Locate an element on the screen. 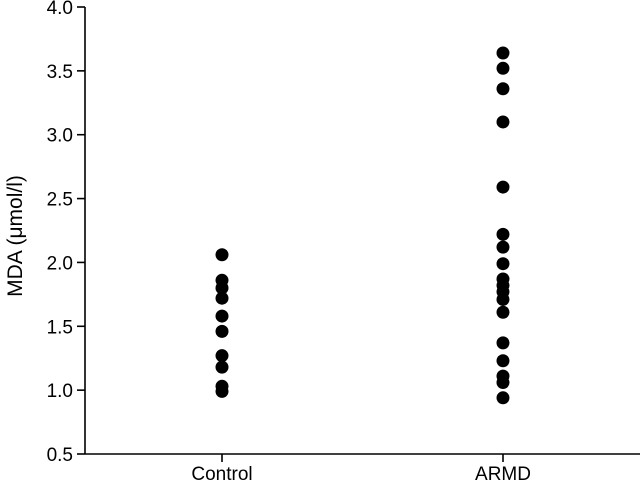 Image resolution: width=640 pixels, height=482 pixels. x-category-label: Control is located at coordinates (221, 473).